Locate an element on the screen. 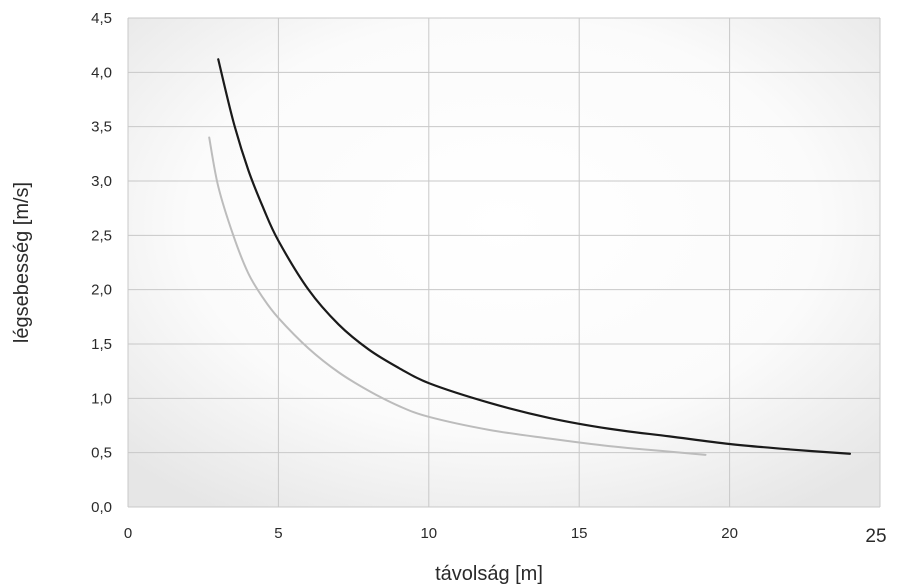 Image resolution: width=900 pixels, height=588 pixels. x-tick-label: 25 is located at coordinates (875, 536).